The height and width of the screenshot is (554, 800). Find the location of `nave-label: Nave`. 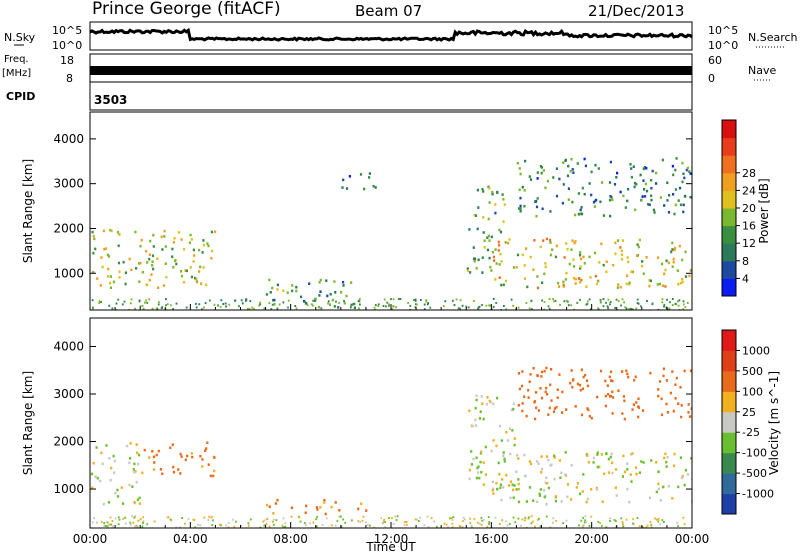

nave-label: Nave is located at coordinates (762, 70).